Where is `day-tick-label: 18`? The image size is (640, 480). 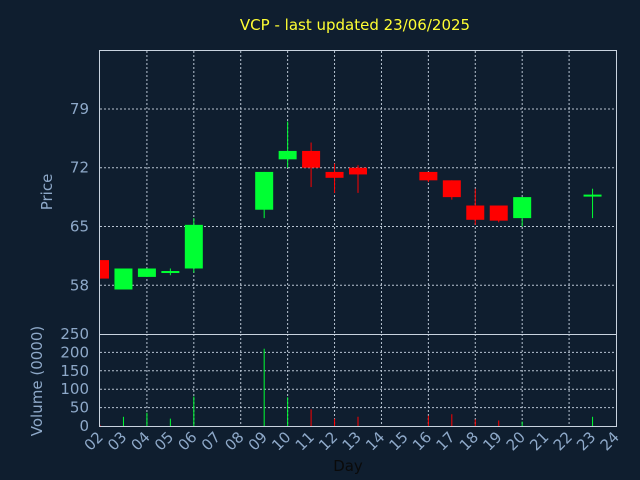 day-tick-label: 18 is located at coordinates (469, 441).